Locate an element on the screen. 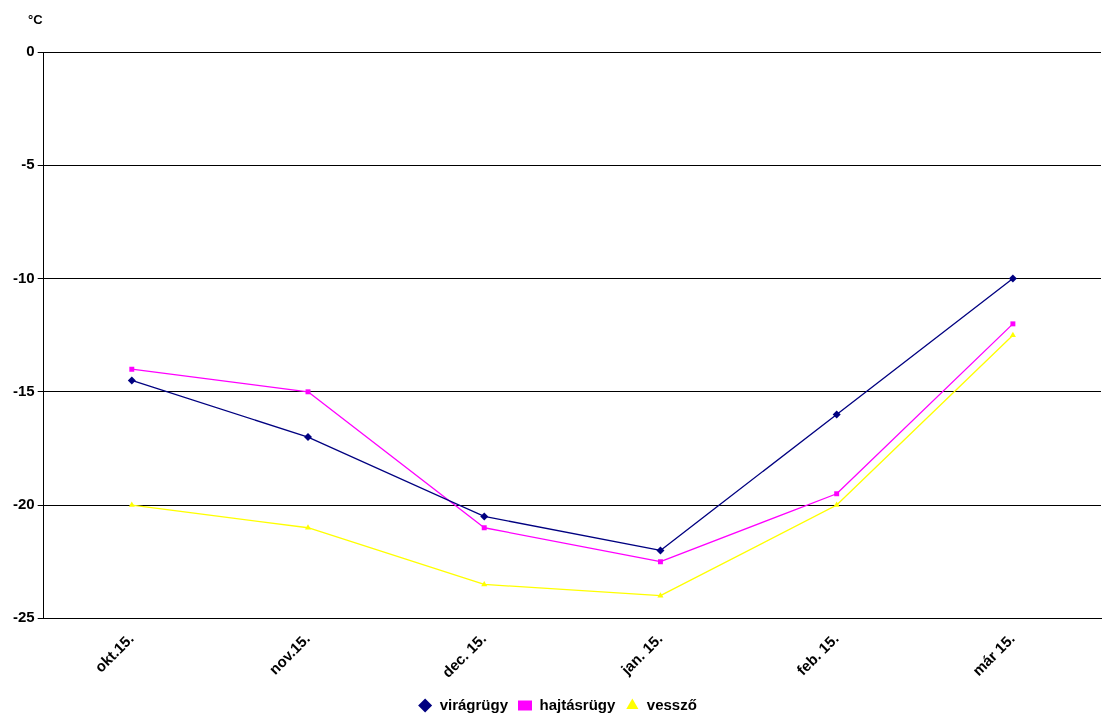 This screenshot has height=727, width=1105. y-tick-label: 0 is located at coordinates (30, 51).